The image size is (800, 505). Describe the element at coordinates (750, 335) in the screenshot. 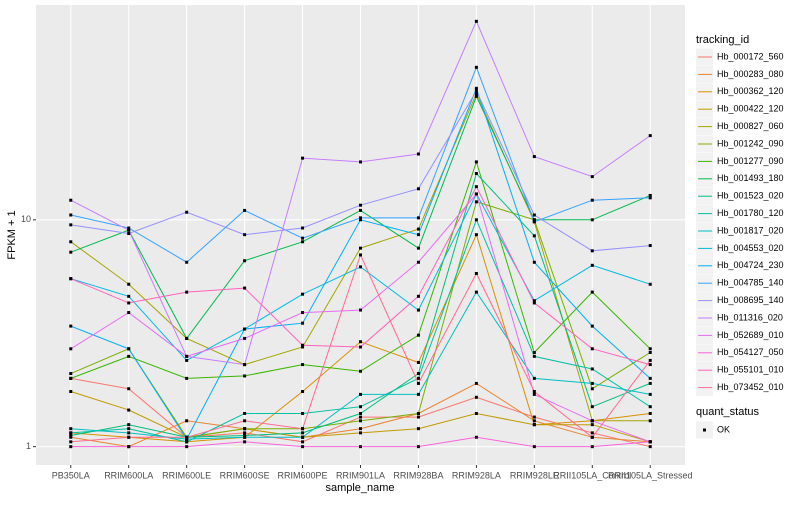

I see `legend-label: Hb_052689_010` at that location.